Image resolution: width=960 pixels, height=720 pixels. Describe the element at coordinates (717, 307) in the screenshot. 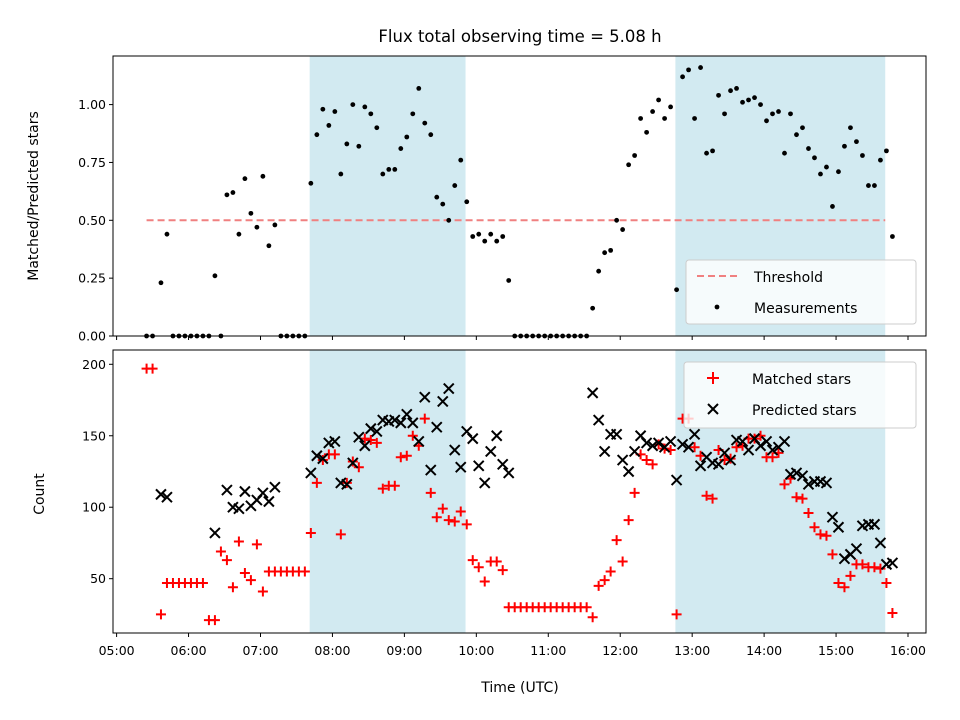

I see `legend-measurements-swatch` at that location.